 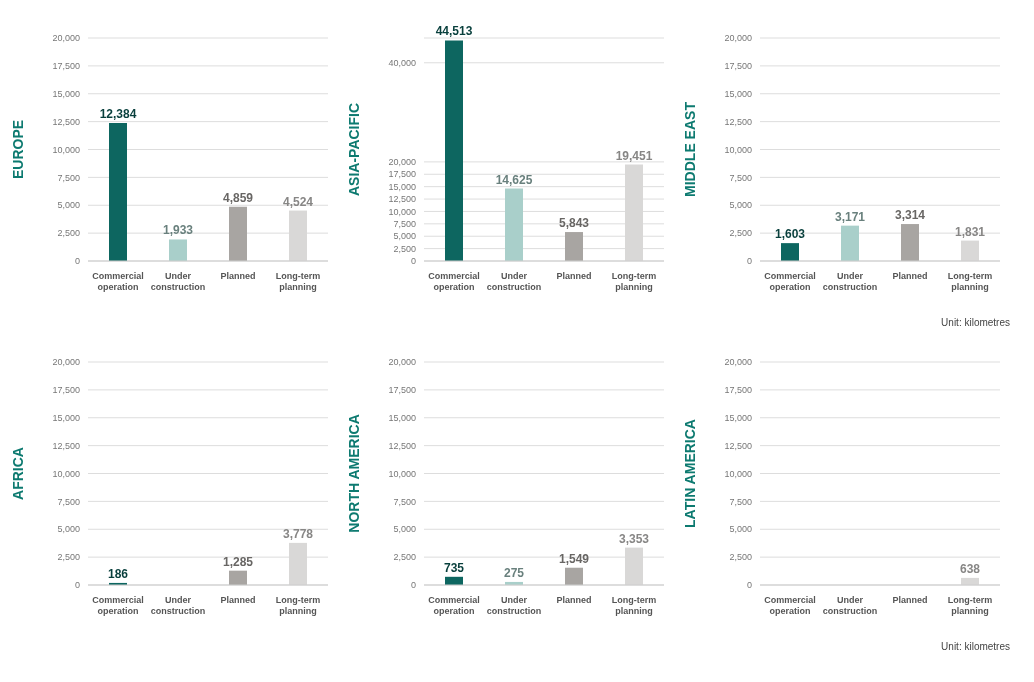 What do you see at coordinates (118, 573) in the screenshot?
I see `data-label: 186` at bounding box center [118, 573].